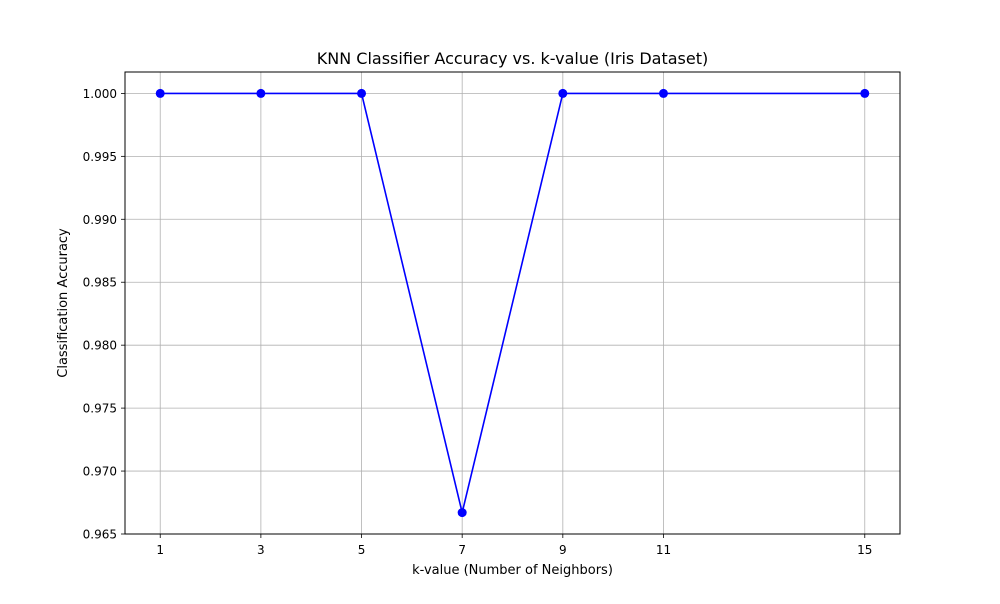 This screenshot has width=1000, height=604. I want to click on y-tick-label: 0.970, so click(100, 472).